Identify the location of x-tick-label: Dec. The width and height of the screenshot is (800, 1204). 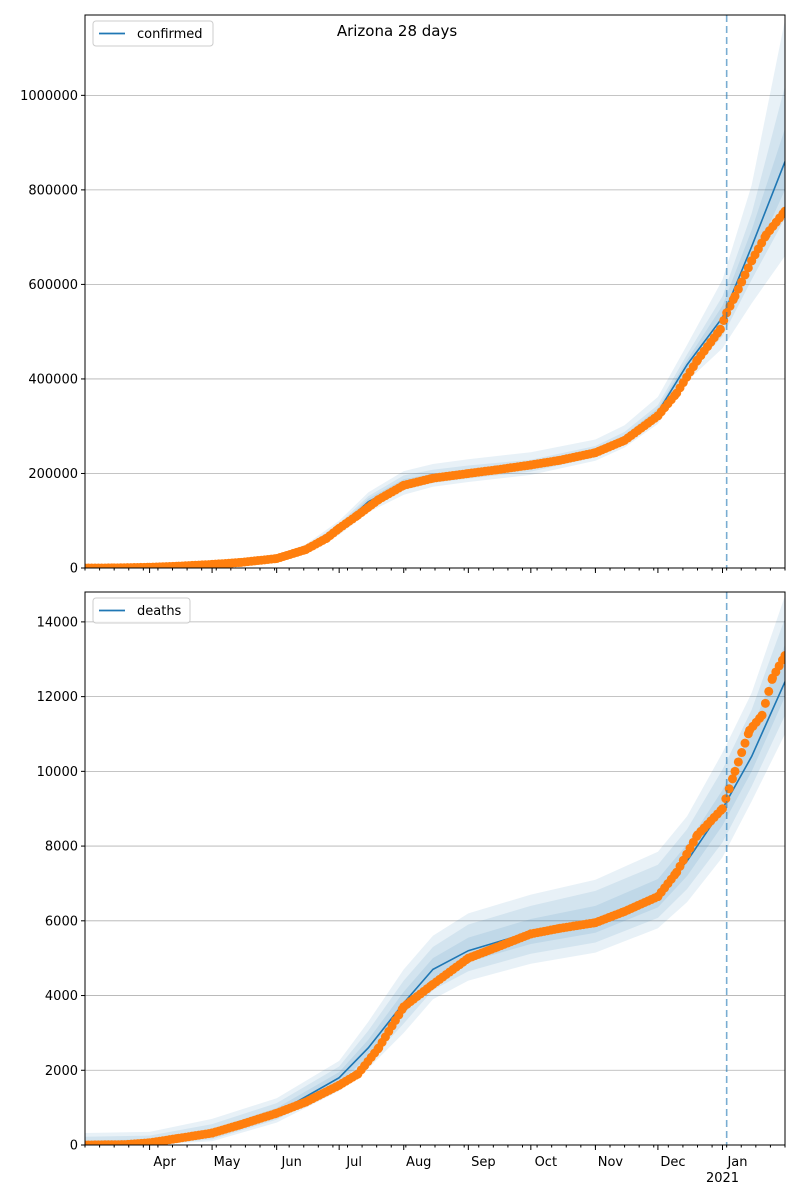
(672, 1162).